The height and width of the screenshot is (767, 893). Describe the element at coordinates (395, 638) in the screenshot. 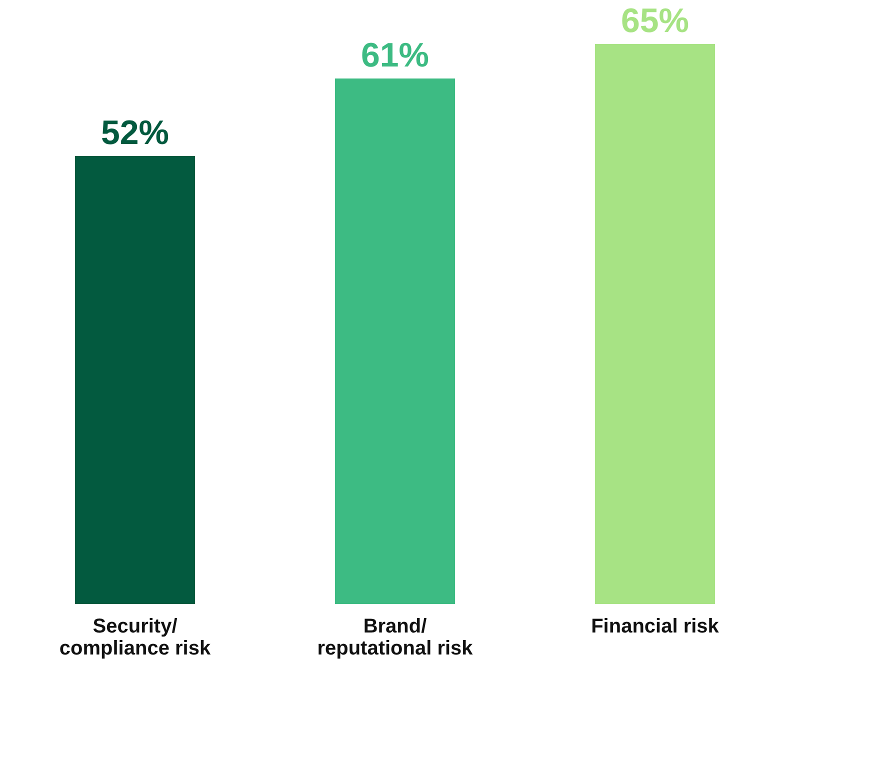

I see `x-tick-label: Brand/ reputational risk` at that location.